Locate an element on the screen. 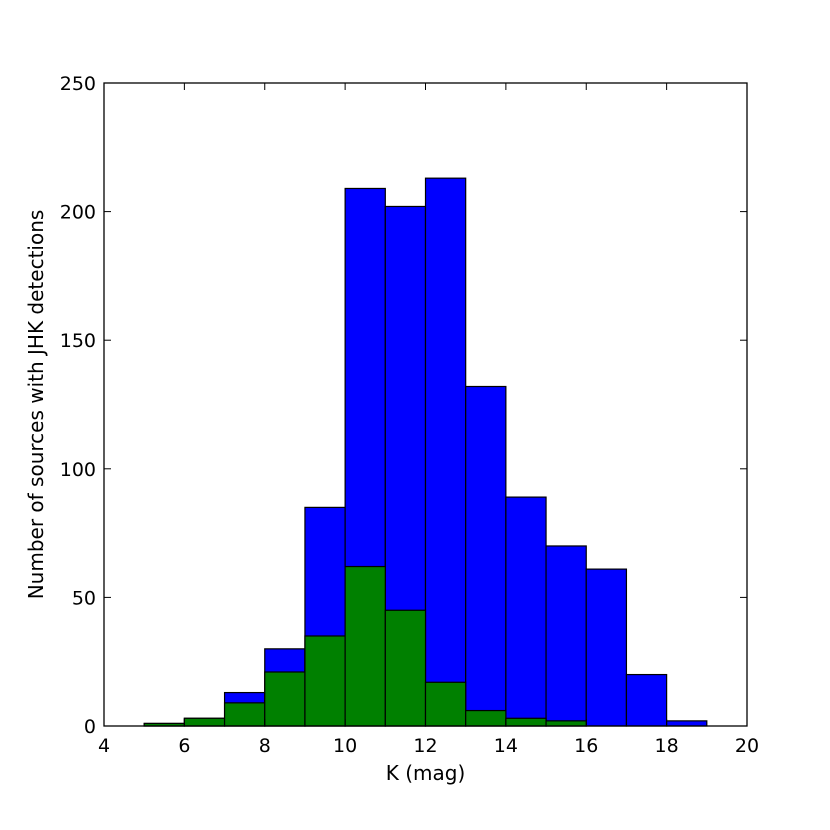 The image size is (830, 830). x-tick-label: 10 is located at coordinates (345, 746).